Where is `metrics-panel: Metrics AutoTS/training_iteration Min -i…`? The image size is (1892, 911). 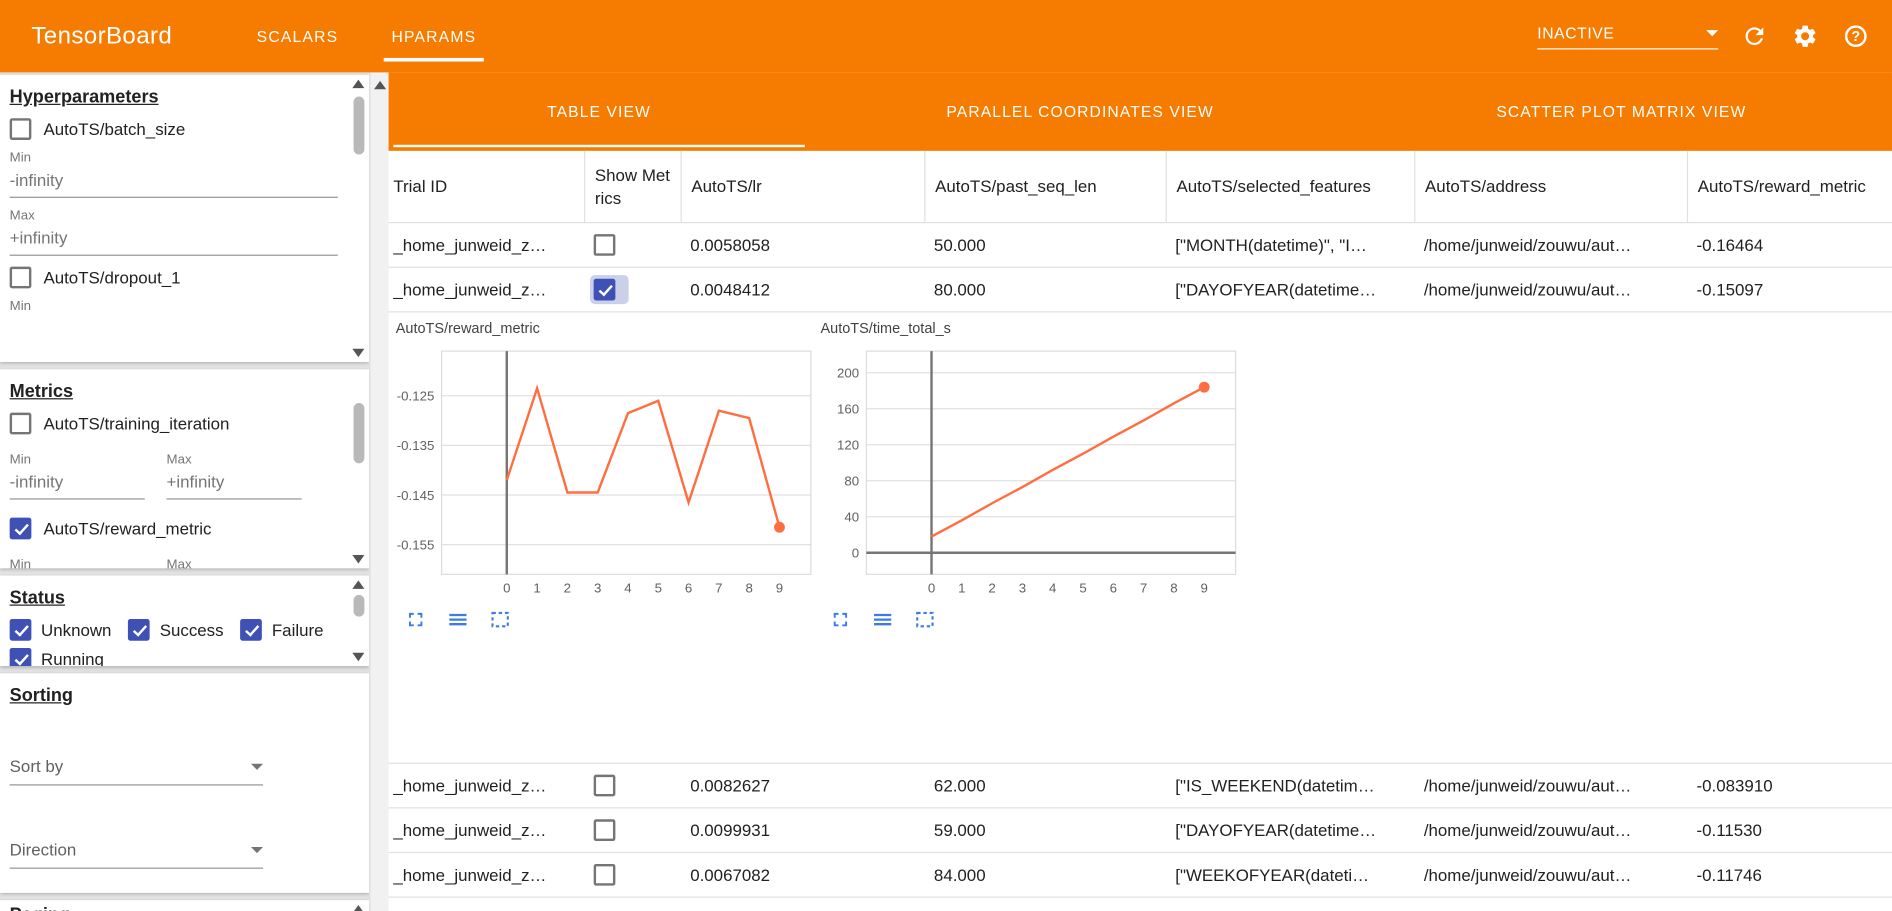
metrics-panel: Metrics AutoTS/training_iteration Min -i… is located at coordinates (185, 469).